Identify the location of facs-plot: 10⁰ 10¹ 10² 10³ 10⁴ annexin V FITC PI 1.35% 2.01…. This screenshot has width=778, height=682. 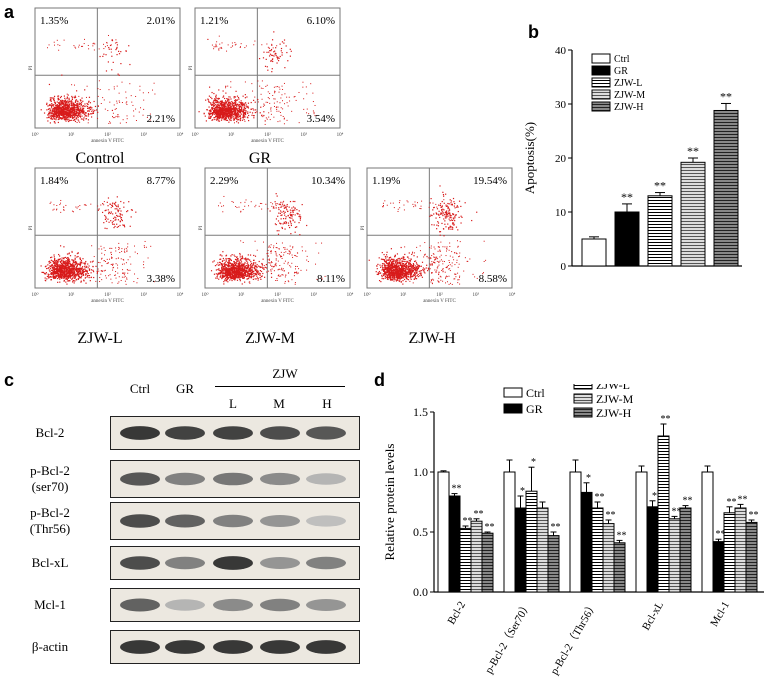
(106, 75).